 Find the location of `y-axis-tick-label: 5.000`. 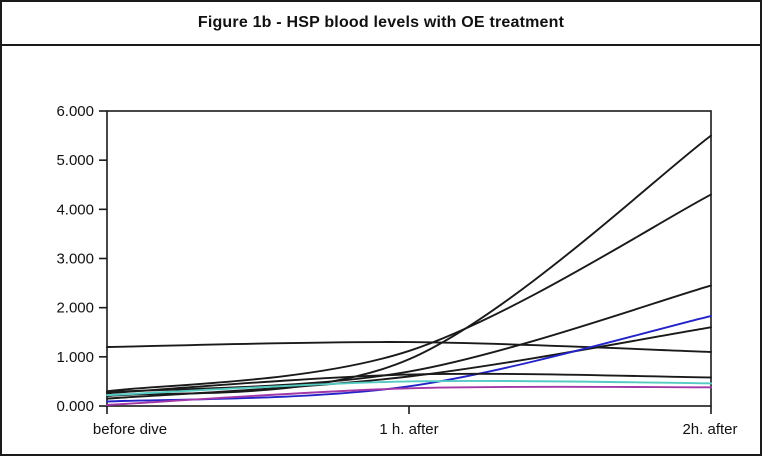

y-axis-tick-label: 5.000 is located at coordinates (75, 160).